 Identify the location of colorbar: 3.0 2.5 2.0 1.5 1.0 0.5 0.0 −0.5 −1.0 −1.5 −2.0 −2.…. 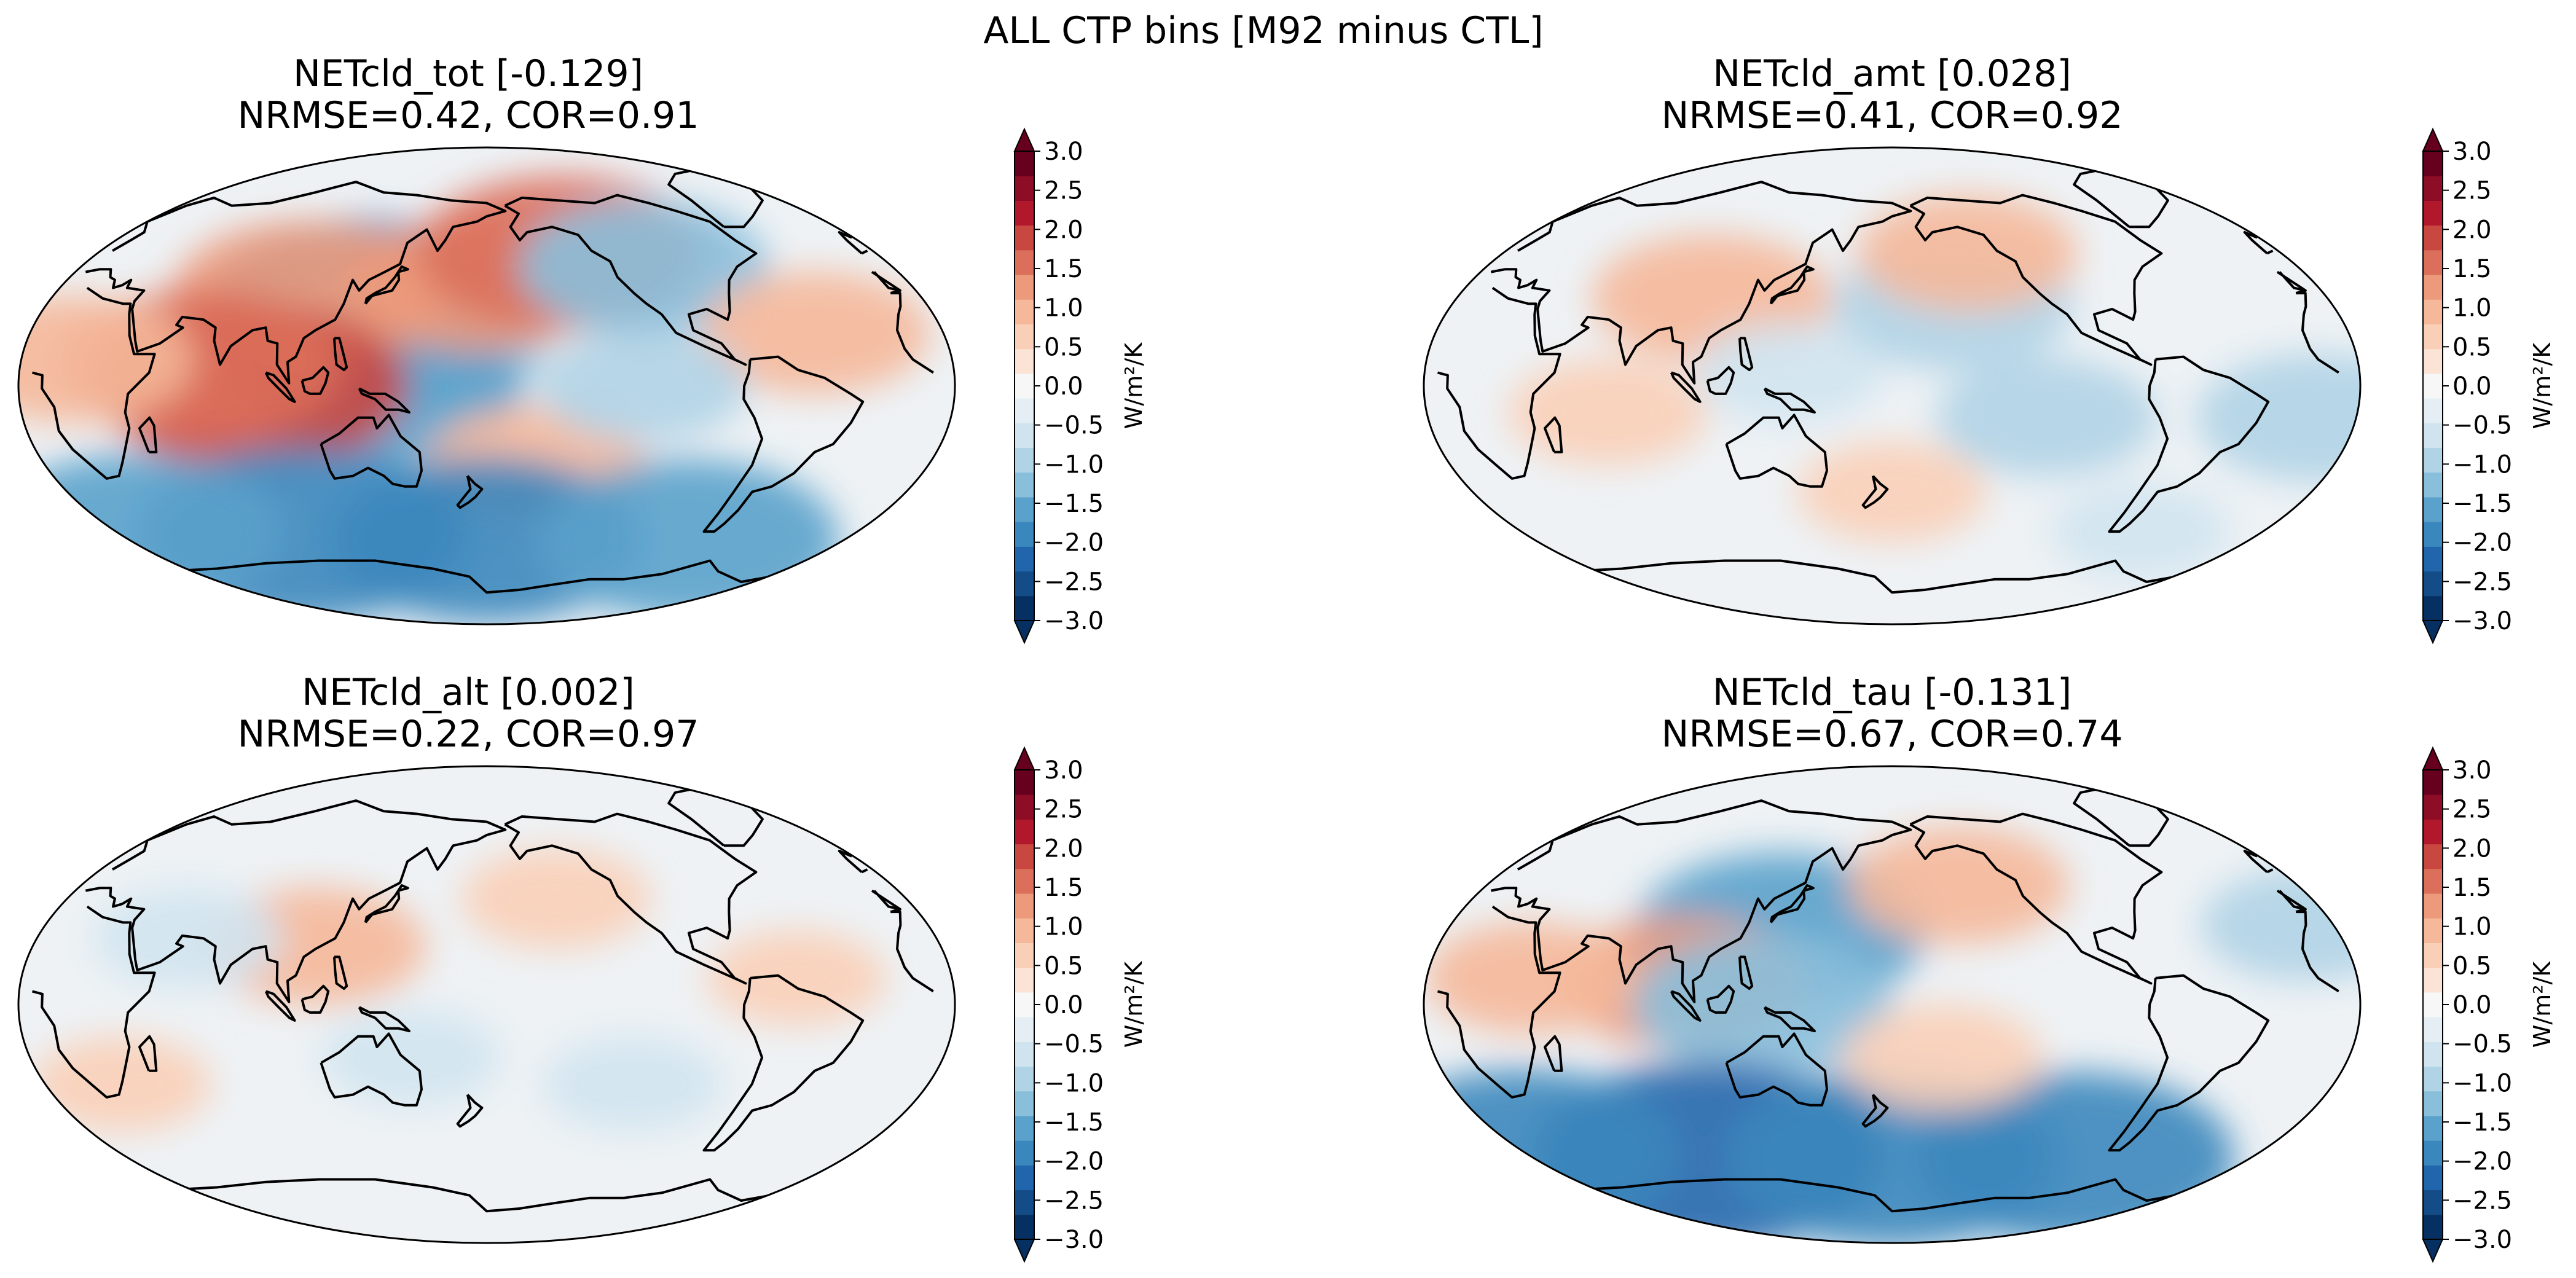
(2489, 1004).